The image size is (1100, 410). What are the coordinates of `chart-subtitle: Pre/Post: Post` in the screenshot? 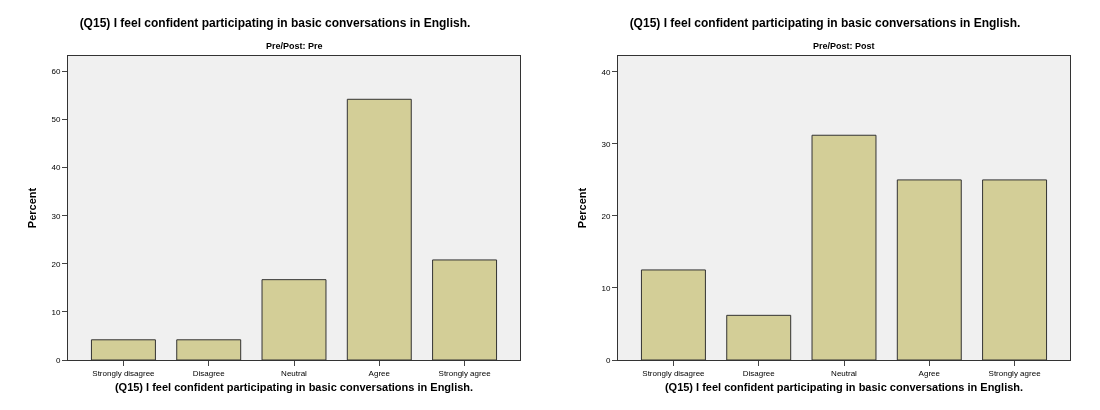 It's located at (844, 46).